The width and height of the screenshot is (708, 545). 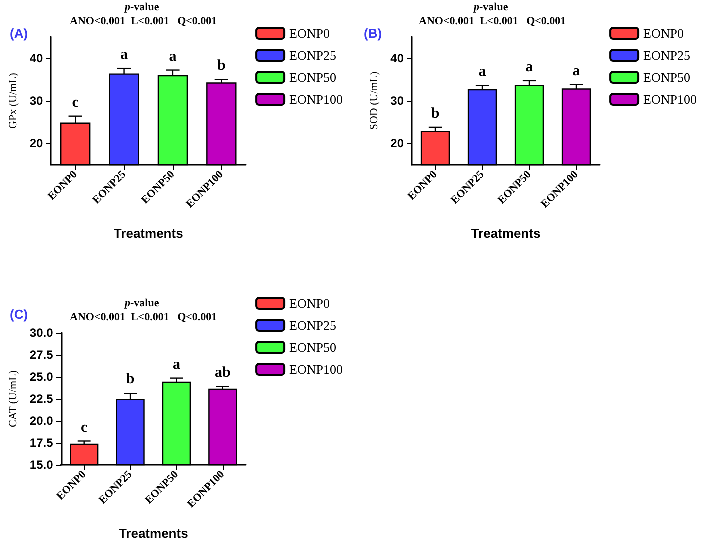 What do you see at coordinates (42, 421) in the screenshot?
I see `y-tick-label: 20.0` at bounding box center [42, 421].